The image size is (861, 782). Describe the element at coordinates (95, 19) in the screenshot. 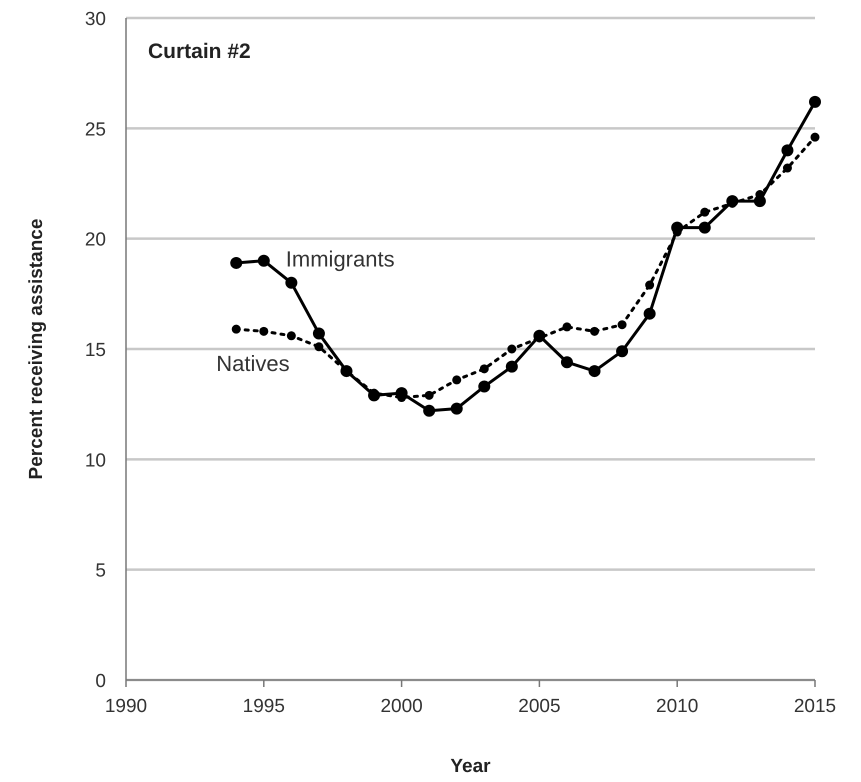

I see `y-tick-label: 30` at that location.